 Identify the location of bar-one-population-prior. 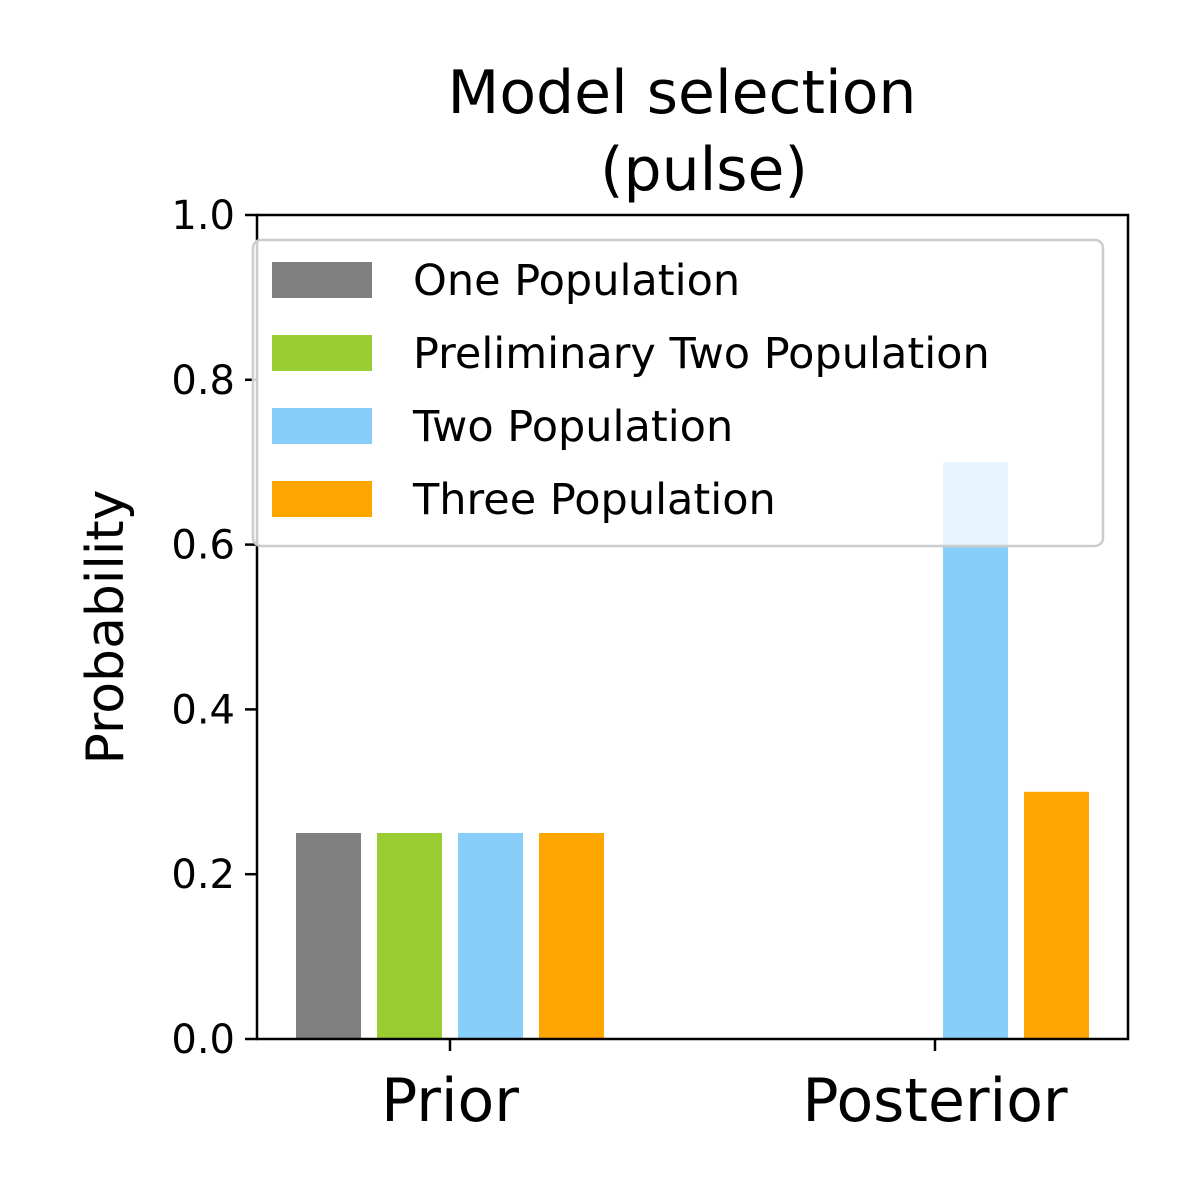
(328, 936).